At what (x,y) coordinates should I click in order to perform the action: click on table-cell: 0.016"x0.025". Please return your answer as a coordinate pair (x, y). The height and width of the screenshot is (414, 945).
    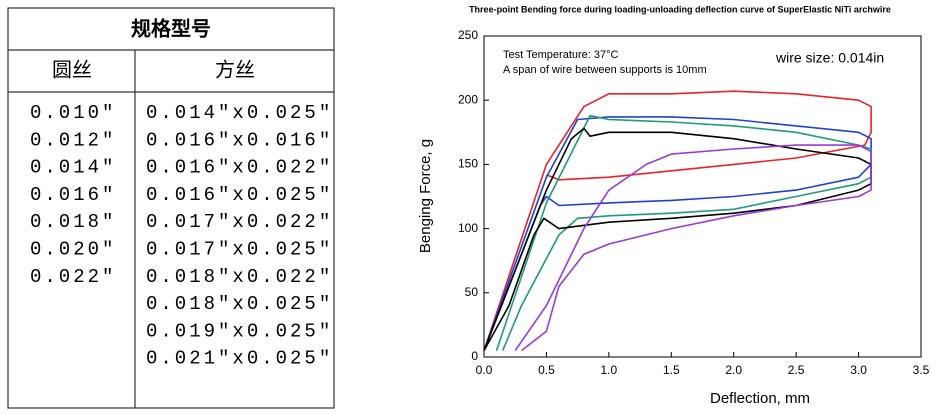
    Looking at the image, I should click on (239, 195).